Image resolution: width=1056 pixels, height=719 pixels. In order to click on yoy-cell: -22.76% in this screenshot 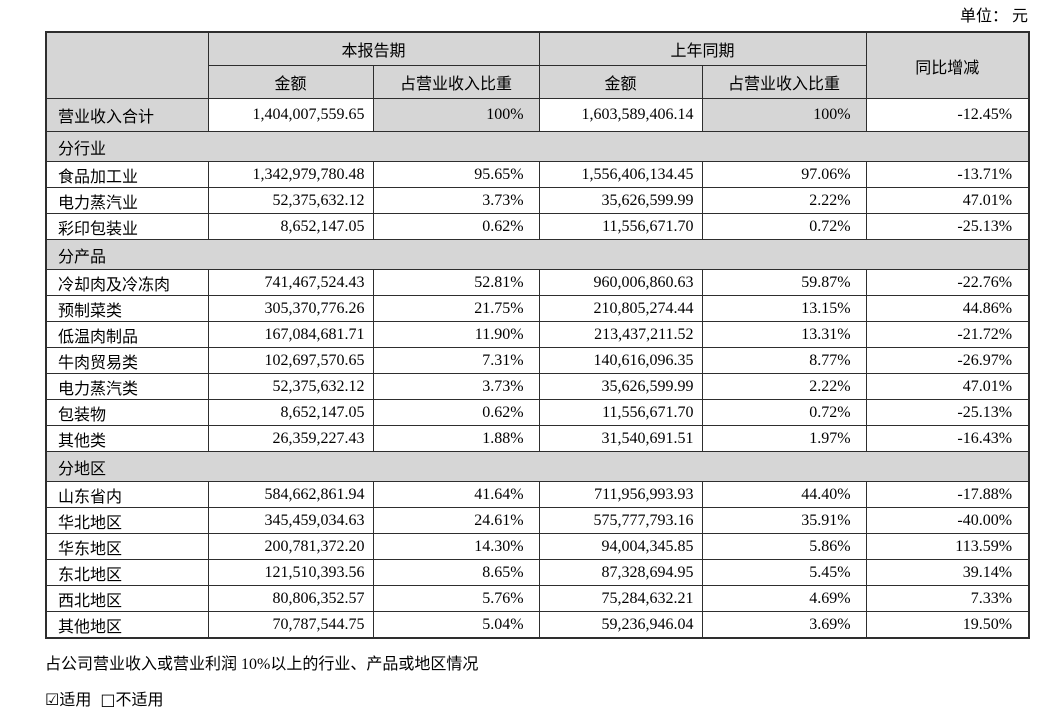, I will do `click(947, 282)`.